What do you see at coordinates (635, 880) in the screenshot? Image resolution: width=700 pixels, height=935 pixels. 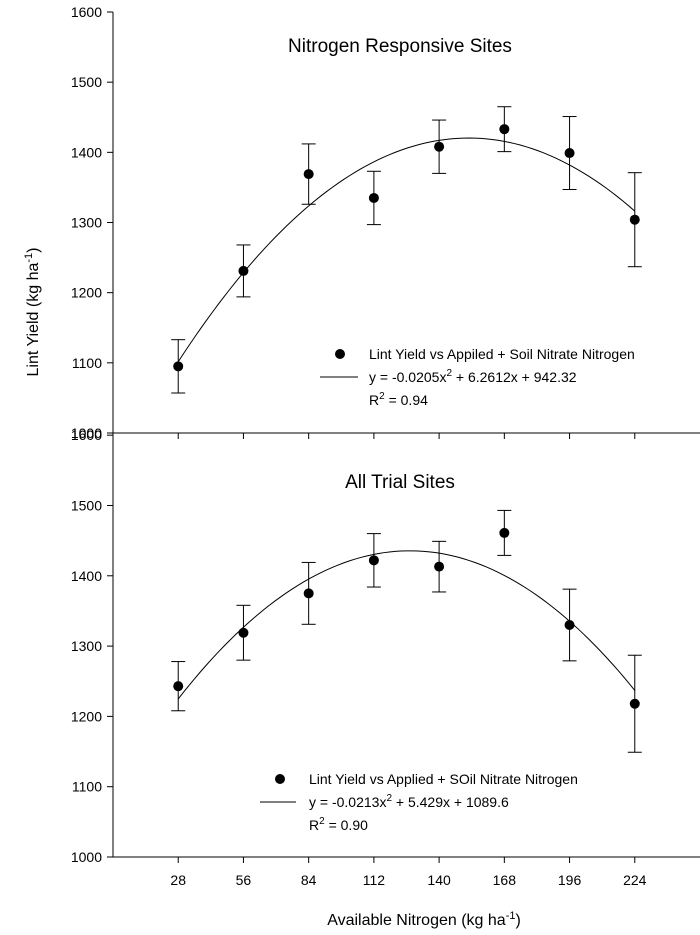 I see `x-tick-label: 224` at bounding box center [635, 880].